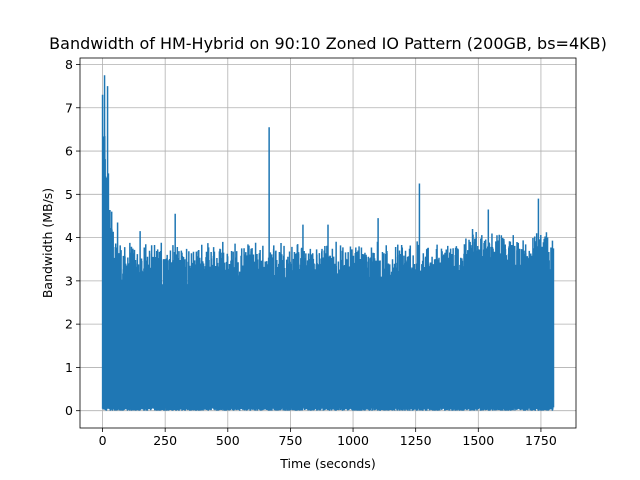 The height and width of the screenshot is (480, 640). What do you see at coordinates (69, 367) in the screenshot?
I see `y-tick-label: 1` at bounding box center [69, 367].